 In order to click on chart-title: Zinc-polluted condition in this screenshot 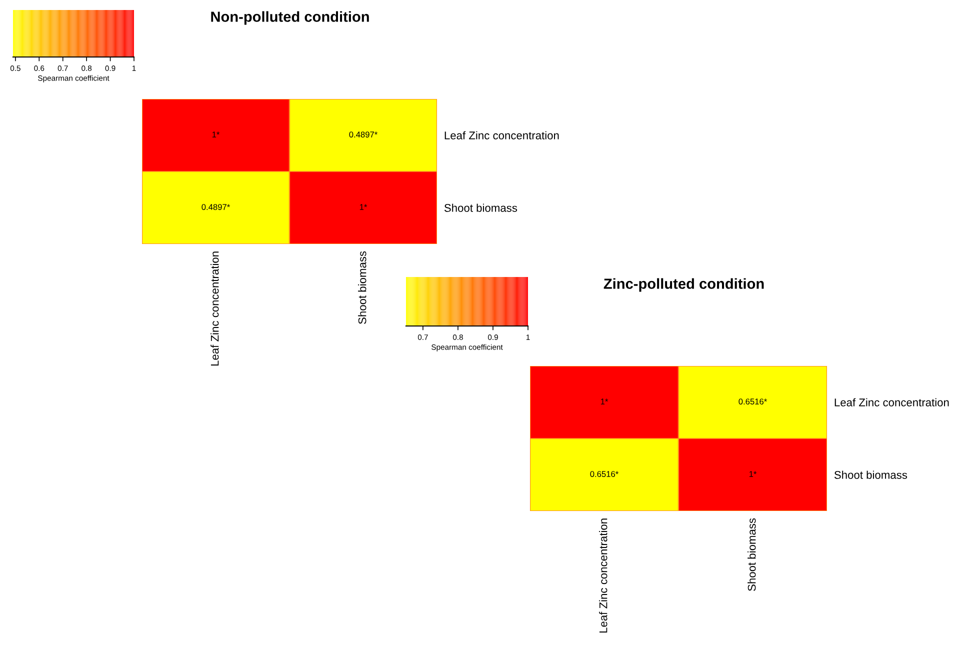, I will do `click(684, 285)`.